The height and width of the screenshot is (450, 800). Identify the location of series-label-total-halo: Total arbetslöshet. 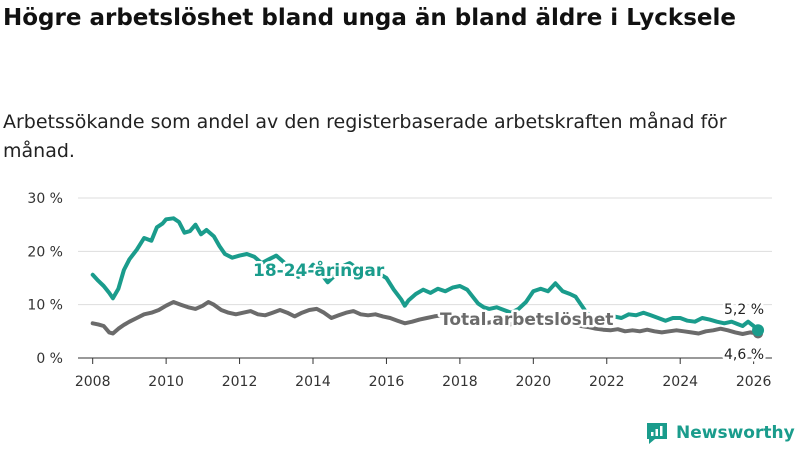
(527, 320).